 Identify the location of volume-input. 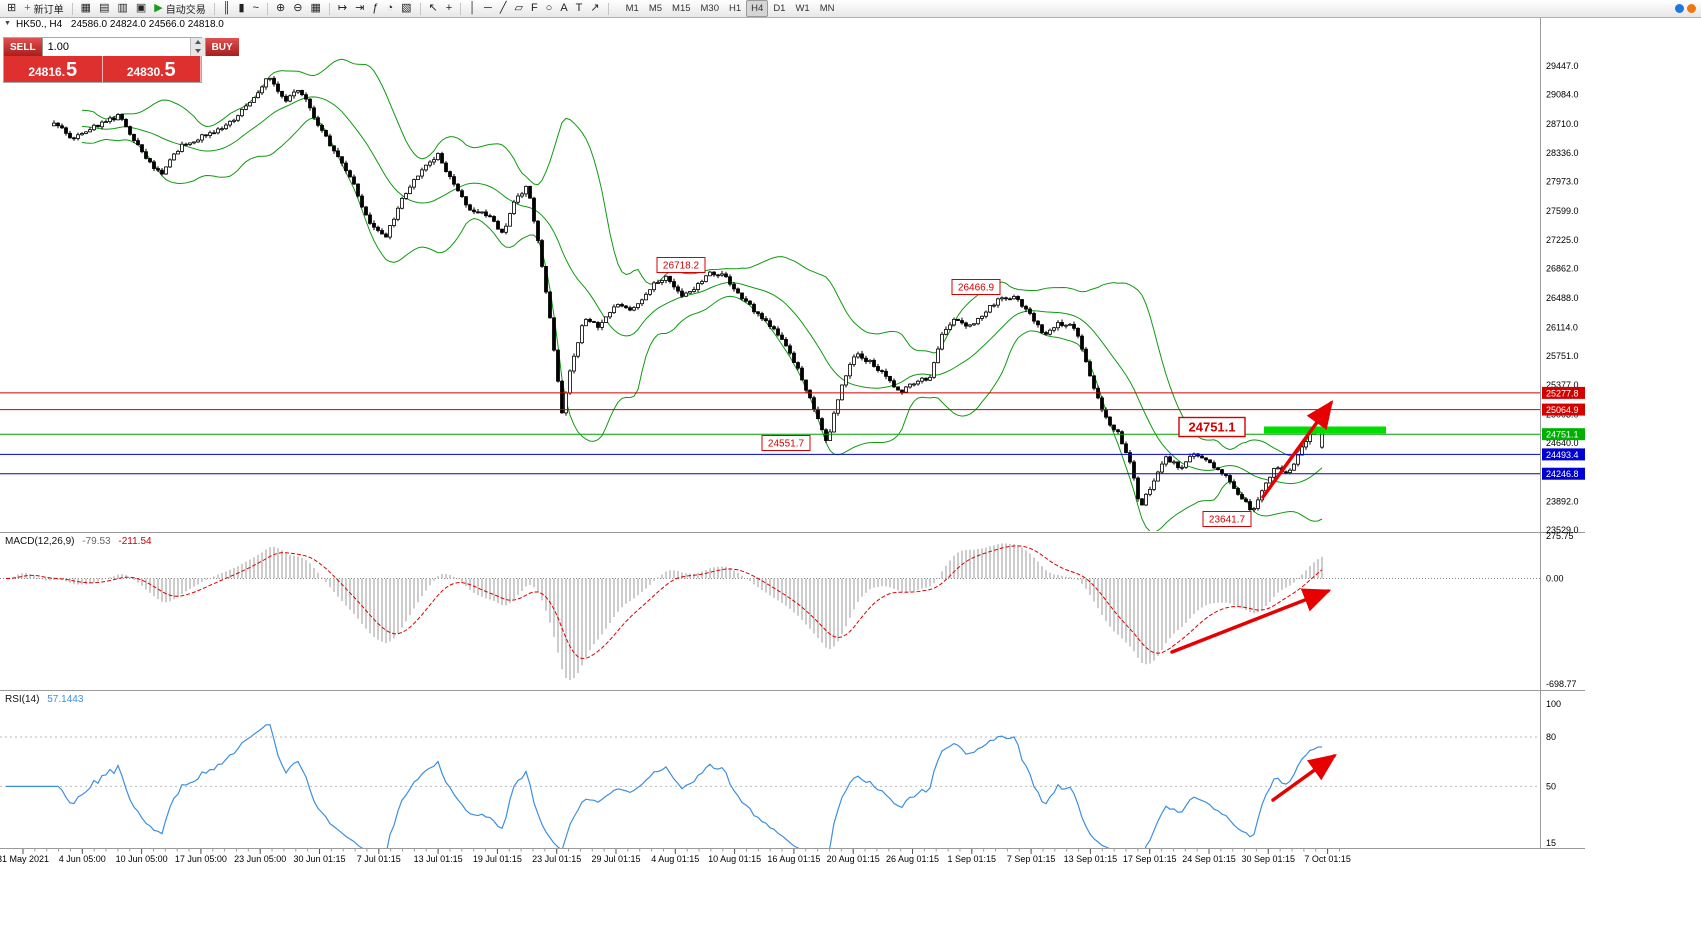
(116, 47).